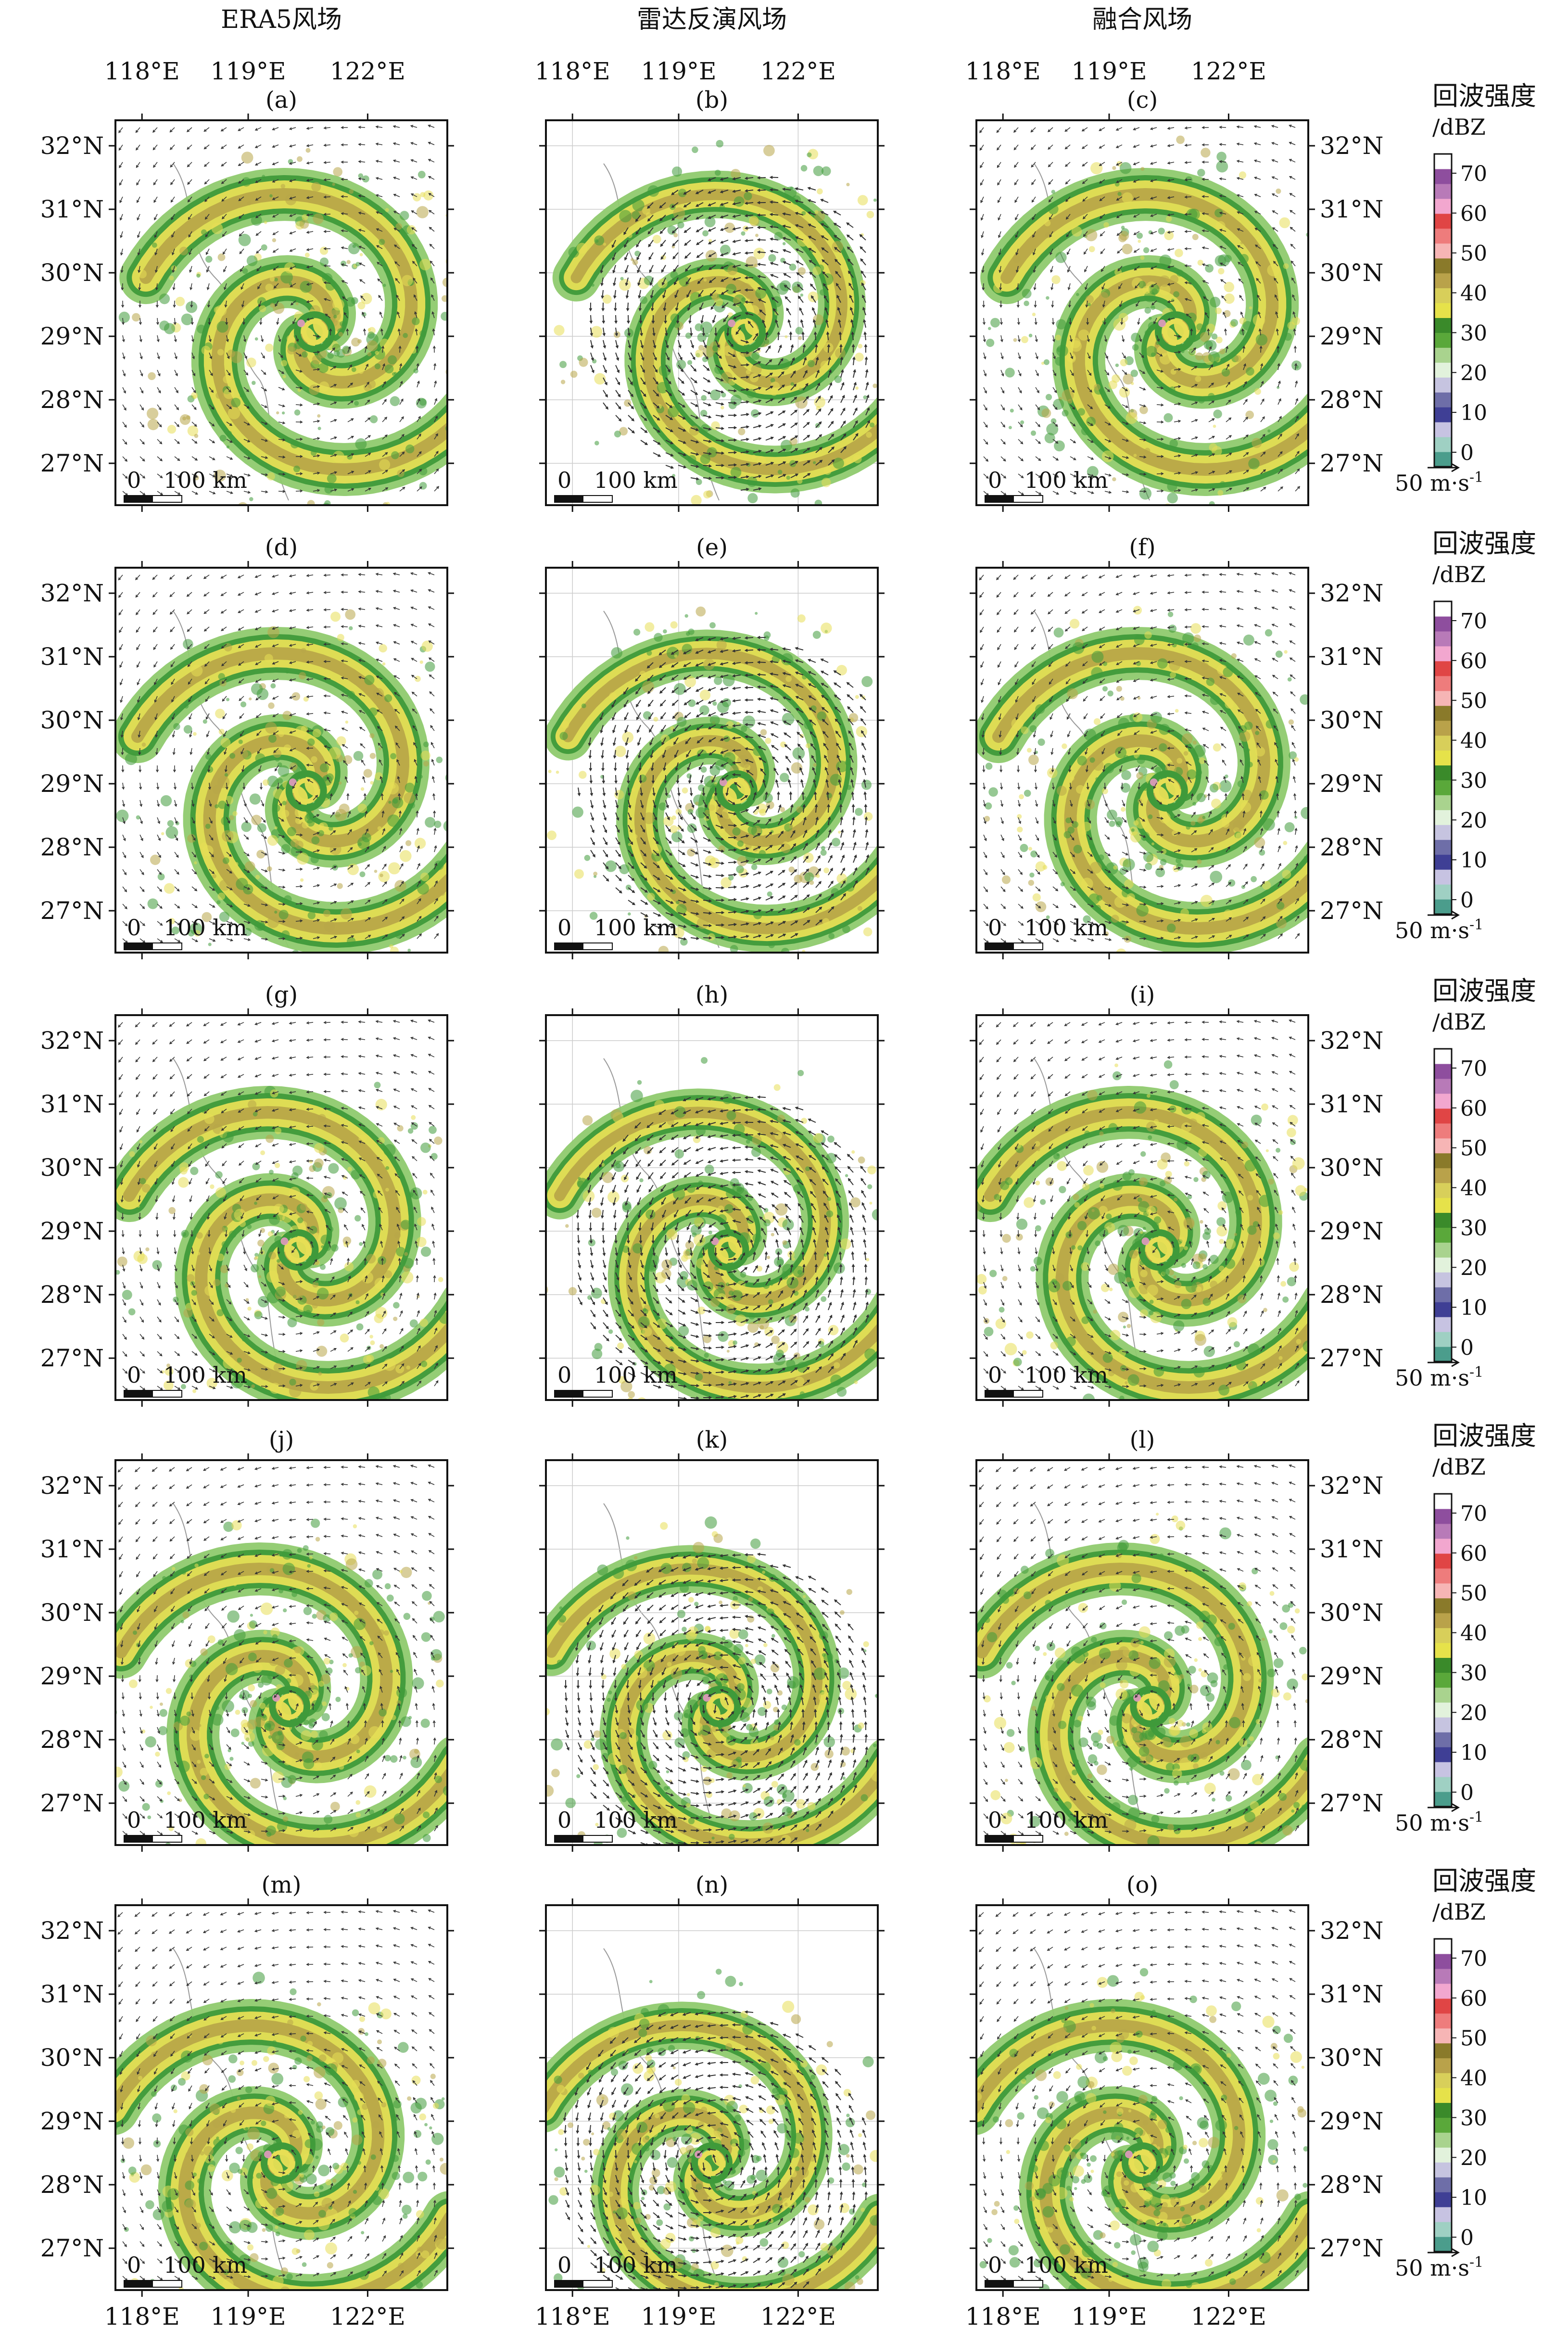 This screenshot has height=2330, width=1568. What do you see at coordinates (712, 19) in the screenshot?
I see `column-title-radar: 雷达反演风场` at bounding box center [712, 19].